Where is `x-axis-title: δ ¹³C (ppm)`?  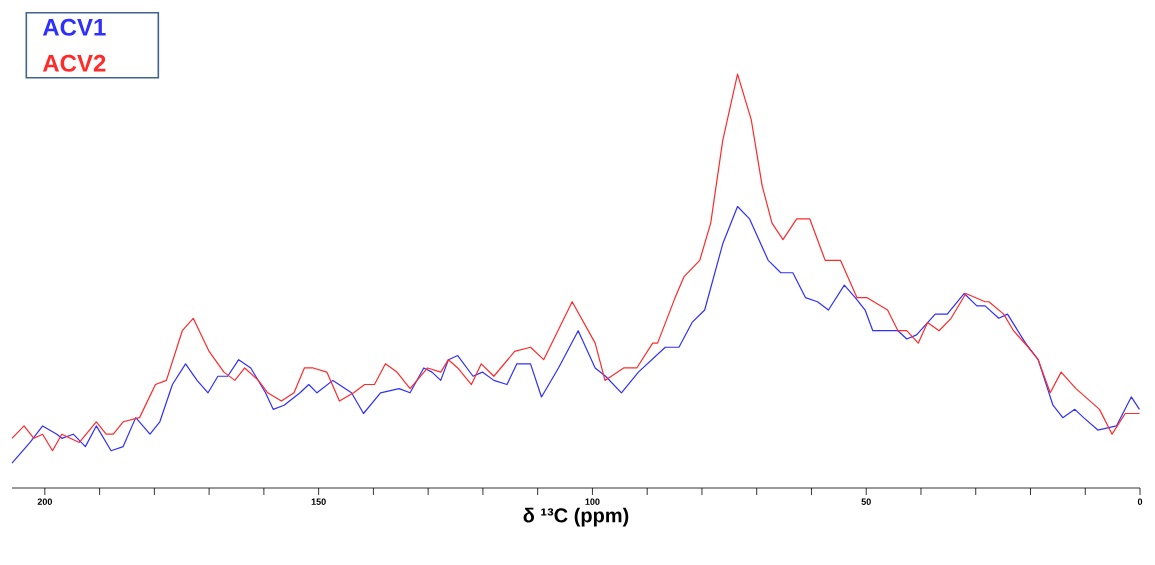 x-axis-title: δ ¹³C (ppm) is located at coordinates (576, 517).